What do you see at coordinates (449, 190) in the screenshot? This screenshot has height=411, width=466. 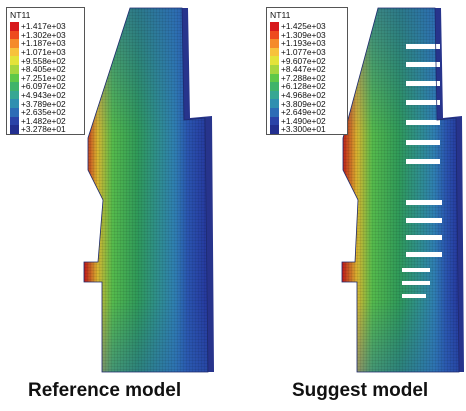 I see `suggest-model-outer-skin` at bounding box center [449, 190].